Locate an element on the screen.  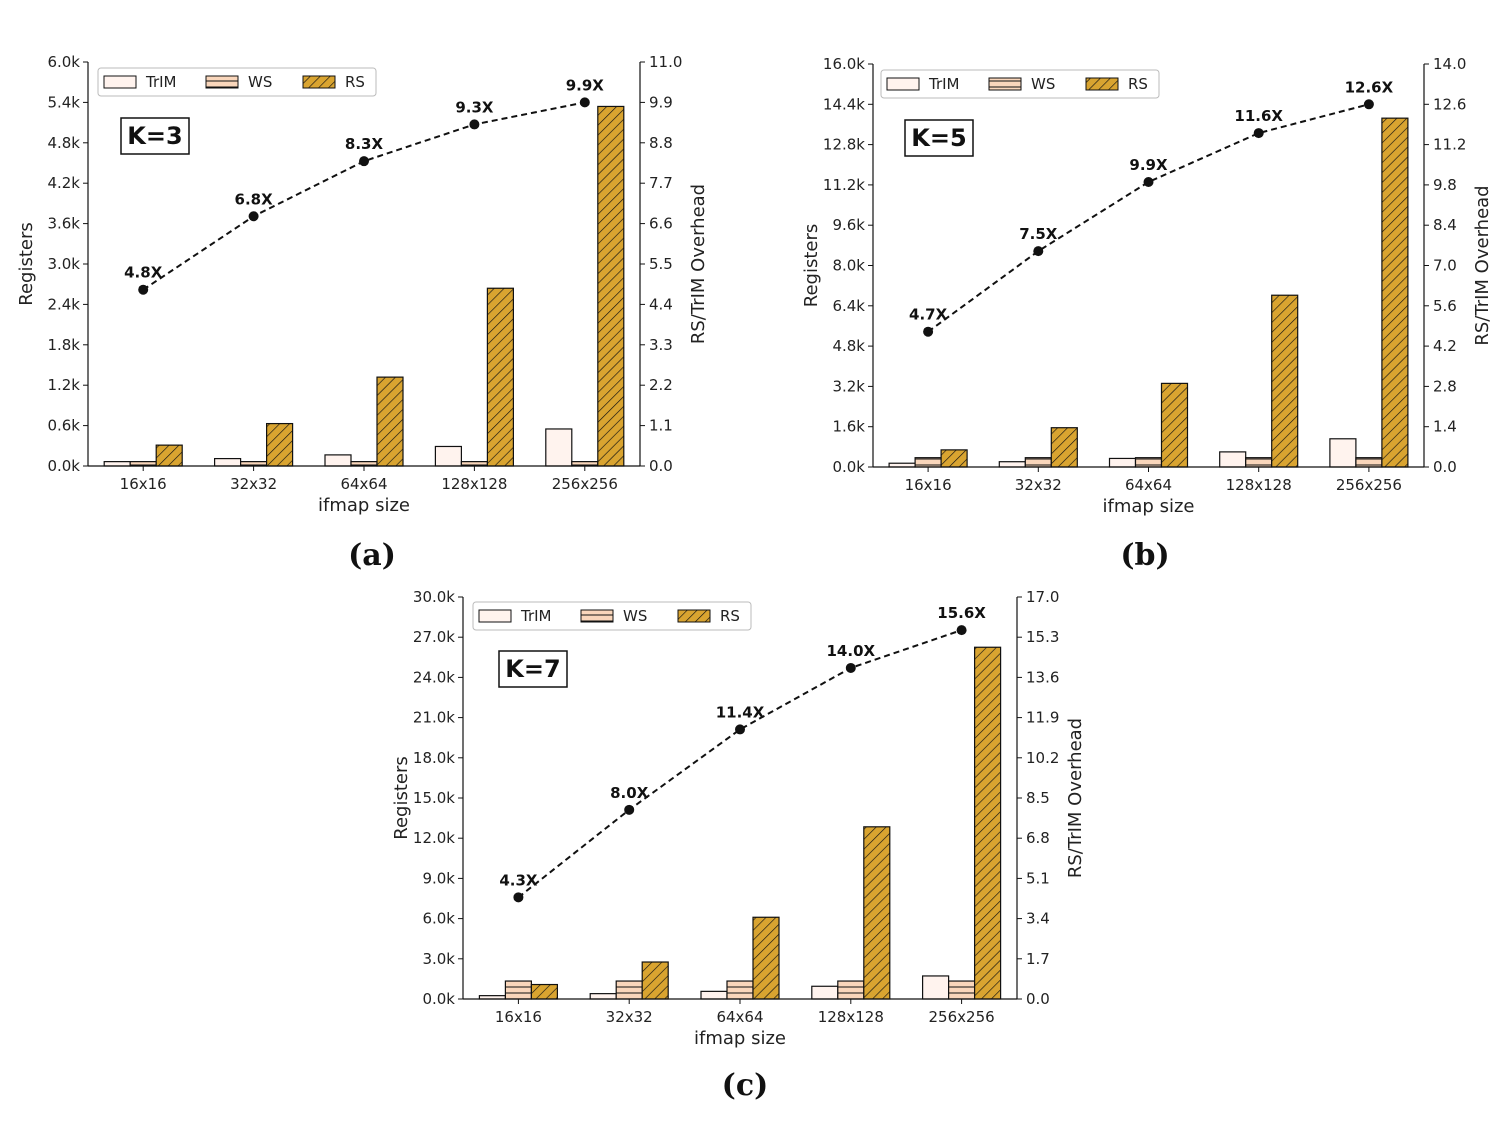
y2-tick-label: 17.0 is located at coordinates (1042, 597).